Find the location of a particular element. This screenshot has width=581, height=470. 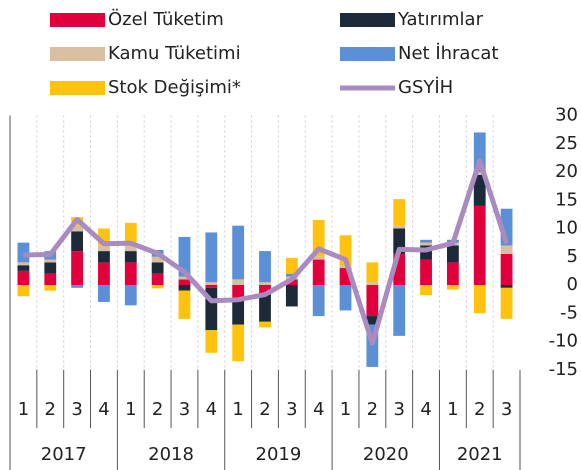

legend-label: Kamu Tüketimi is located at coordinates (174, 53).